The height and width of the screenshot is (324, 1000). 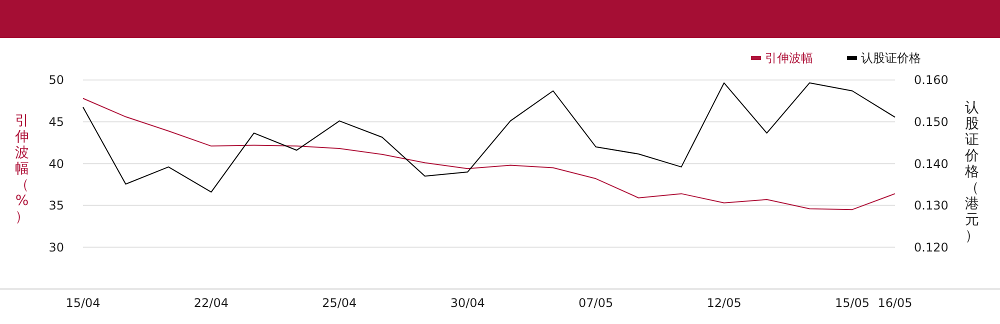 What do you see at coordinates (789, 58) in the screenshot?
I see `legend-label: 引伸波幅` at bounding box center [789, 58].